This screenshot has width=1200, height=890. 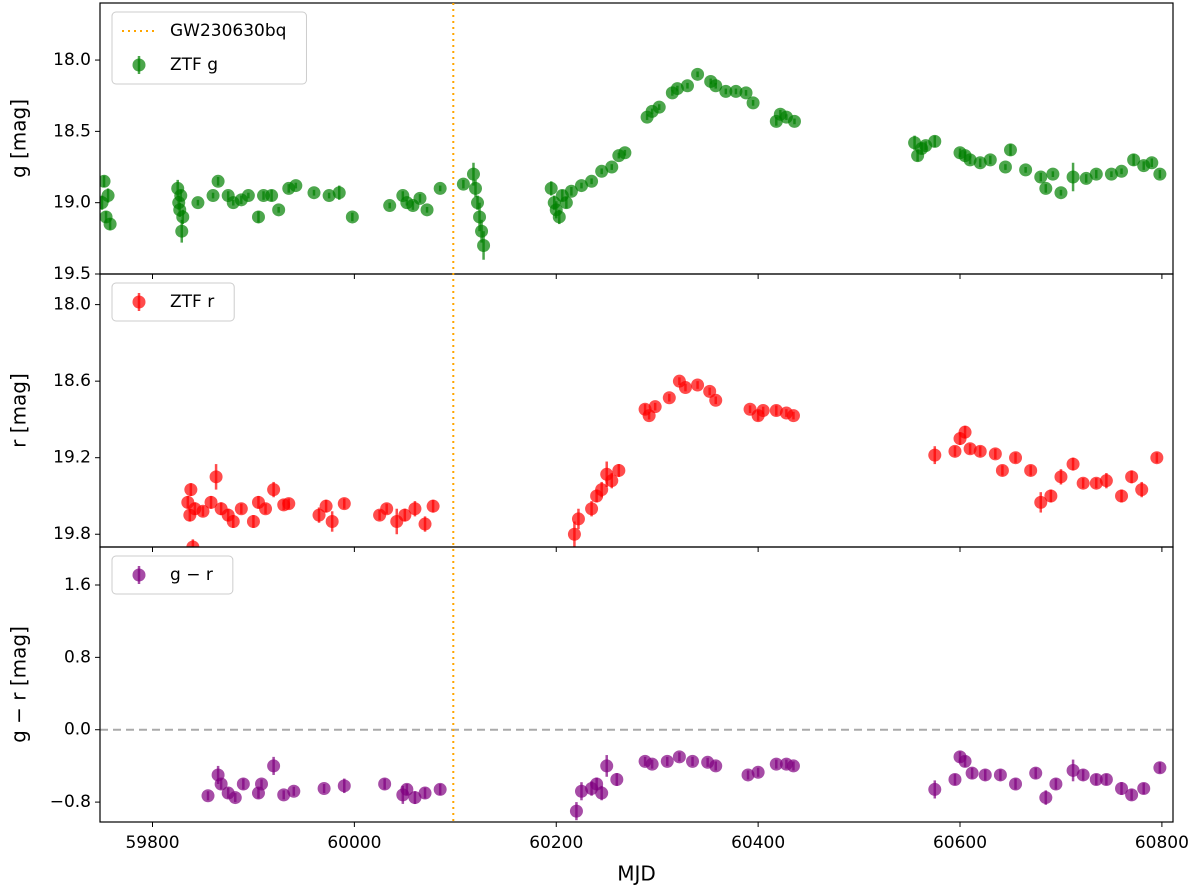 What do you see at coordinates (960, 843) in the screenshot?
I see `x-tick-label: 60600` at bounding box center [960, 843].